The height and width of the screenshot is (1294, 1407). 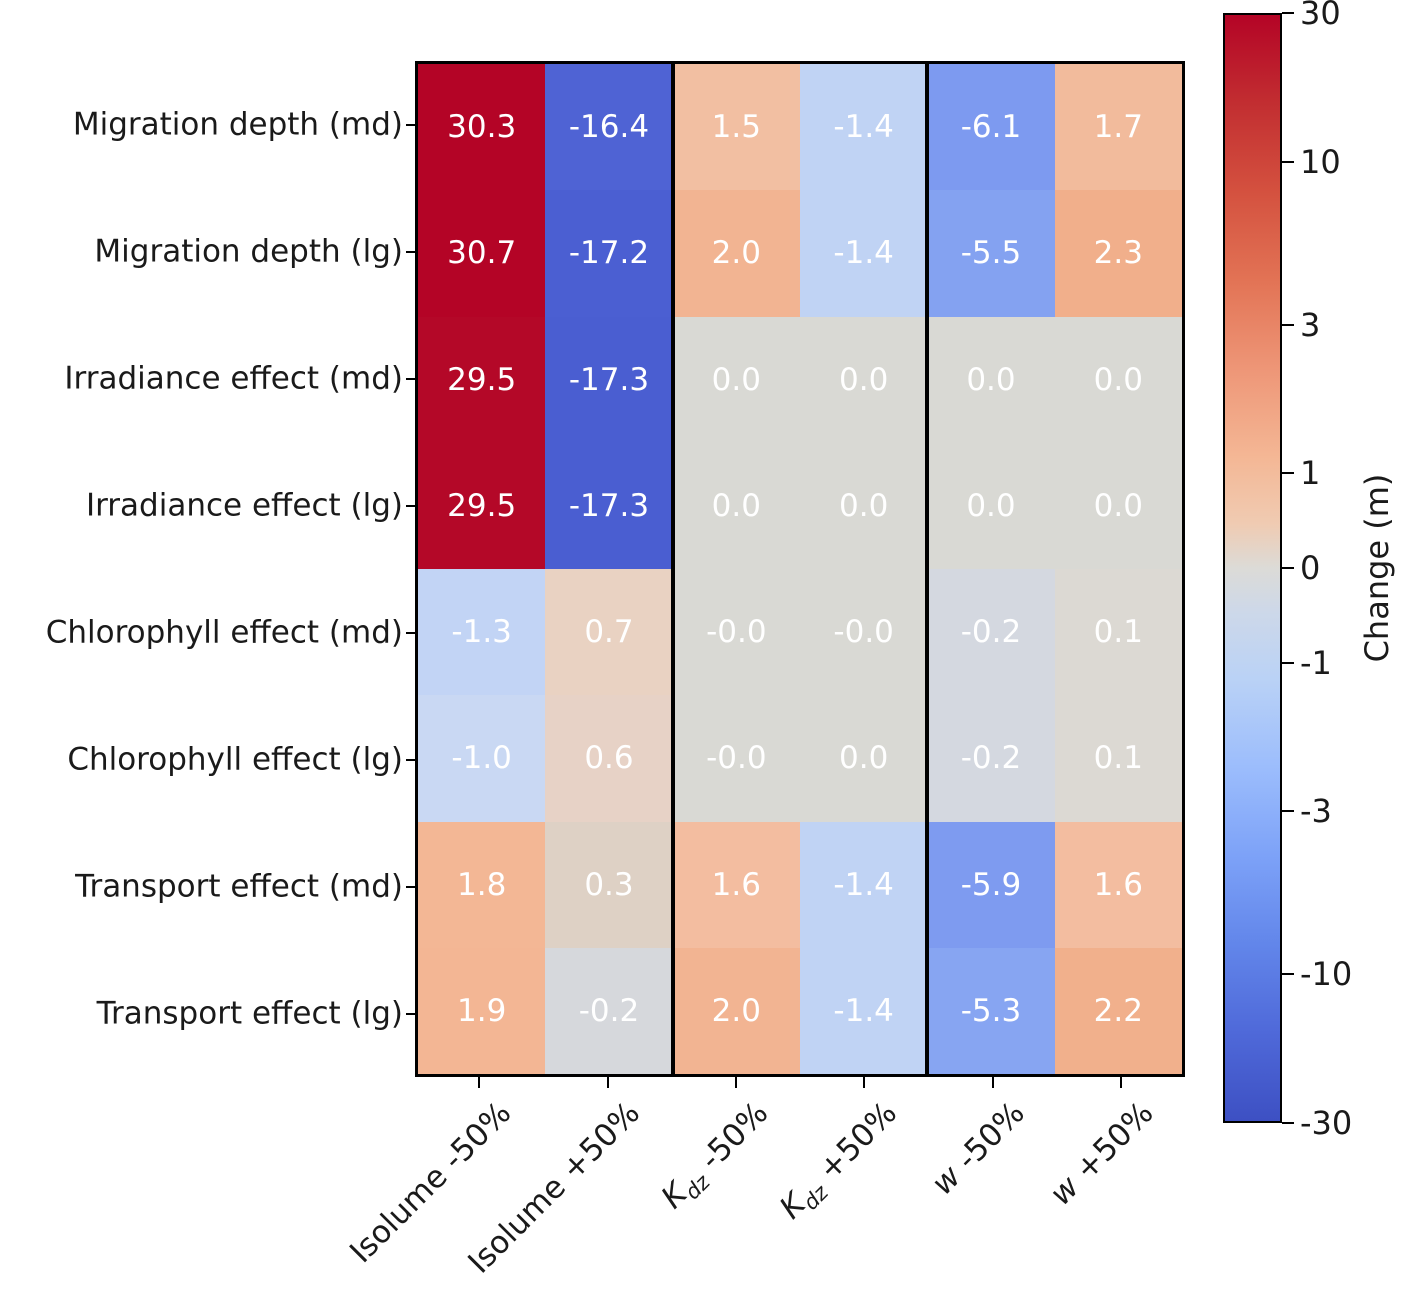 What do you see at coordinates (609, 127) in the screenshot?
I see `heatmap-cell: -16.4` at bounding box center [609, 127].